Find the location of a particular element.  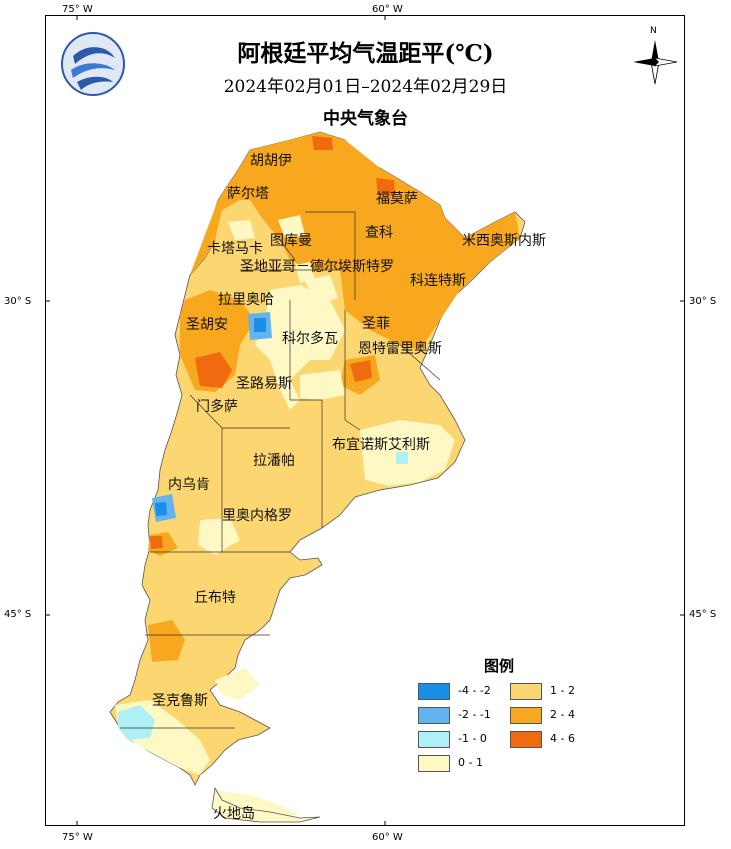

region-label: 圣地亚哥－德尔埃斯特罗 is located at coordinates (317, 267).